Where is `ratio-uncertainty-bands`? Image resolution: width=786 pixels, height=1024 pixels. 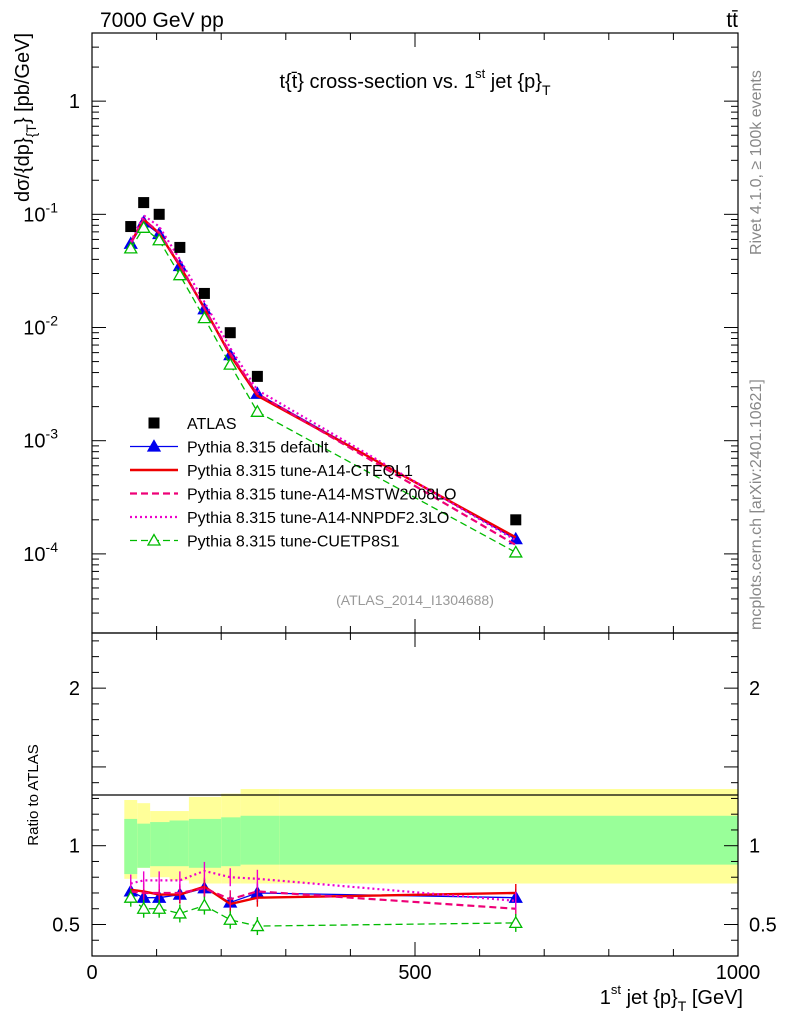 ratio-uncertainty-bands is located at coordinates (431, 836).